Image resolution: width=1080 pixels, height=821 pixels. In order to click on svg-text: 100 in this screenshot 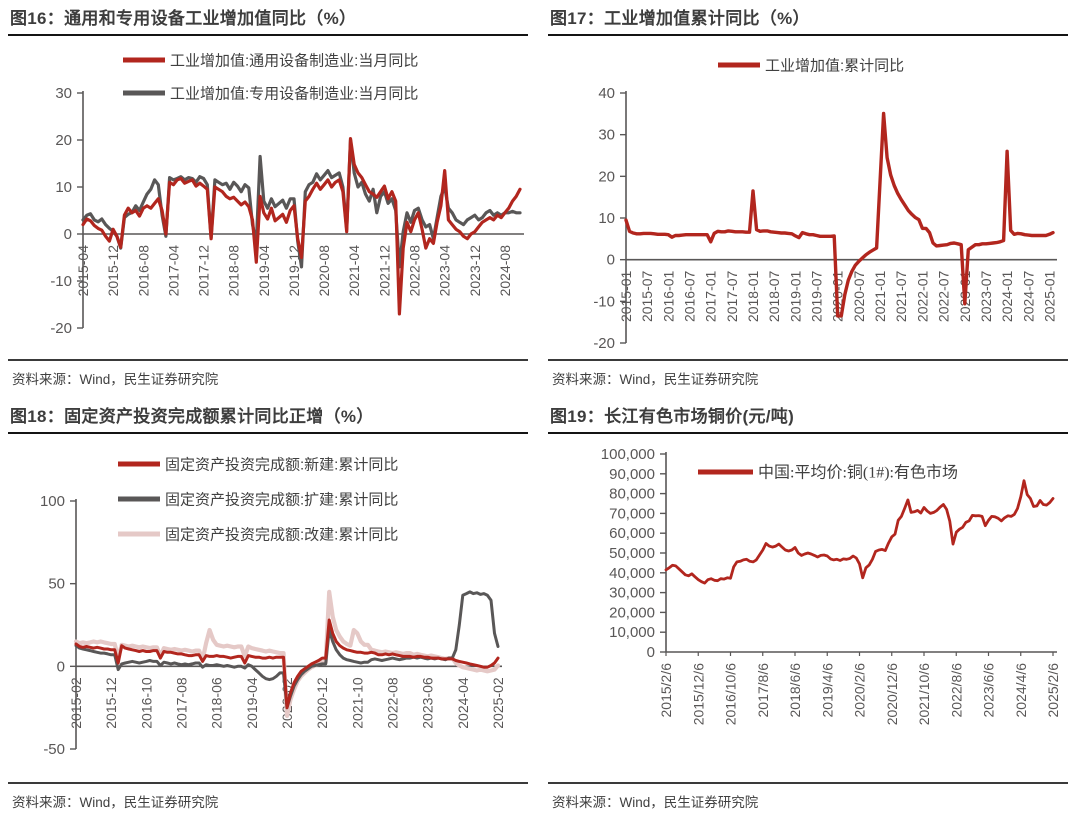, I will do `click(52, 501)`.